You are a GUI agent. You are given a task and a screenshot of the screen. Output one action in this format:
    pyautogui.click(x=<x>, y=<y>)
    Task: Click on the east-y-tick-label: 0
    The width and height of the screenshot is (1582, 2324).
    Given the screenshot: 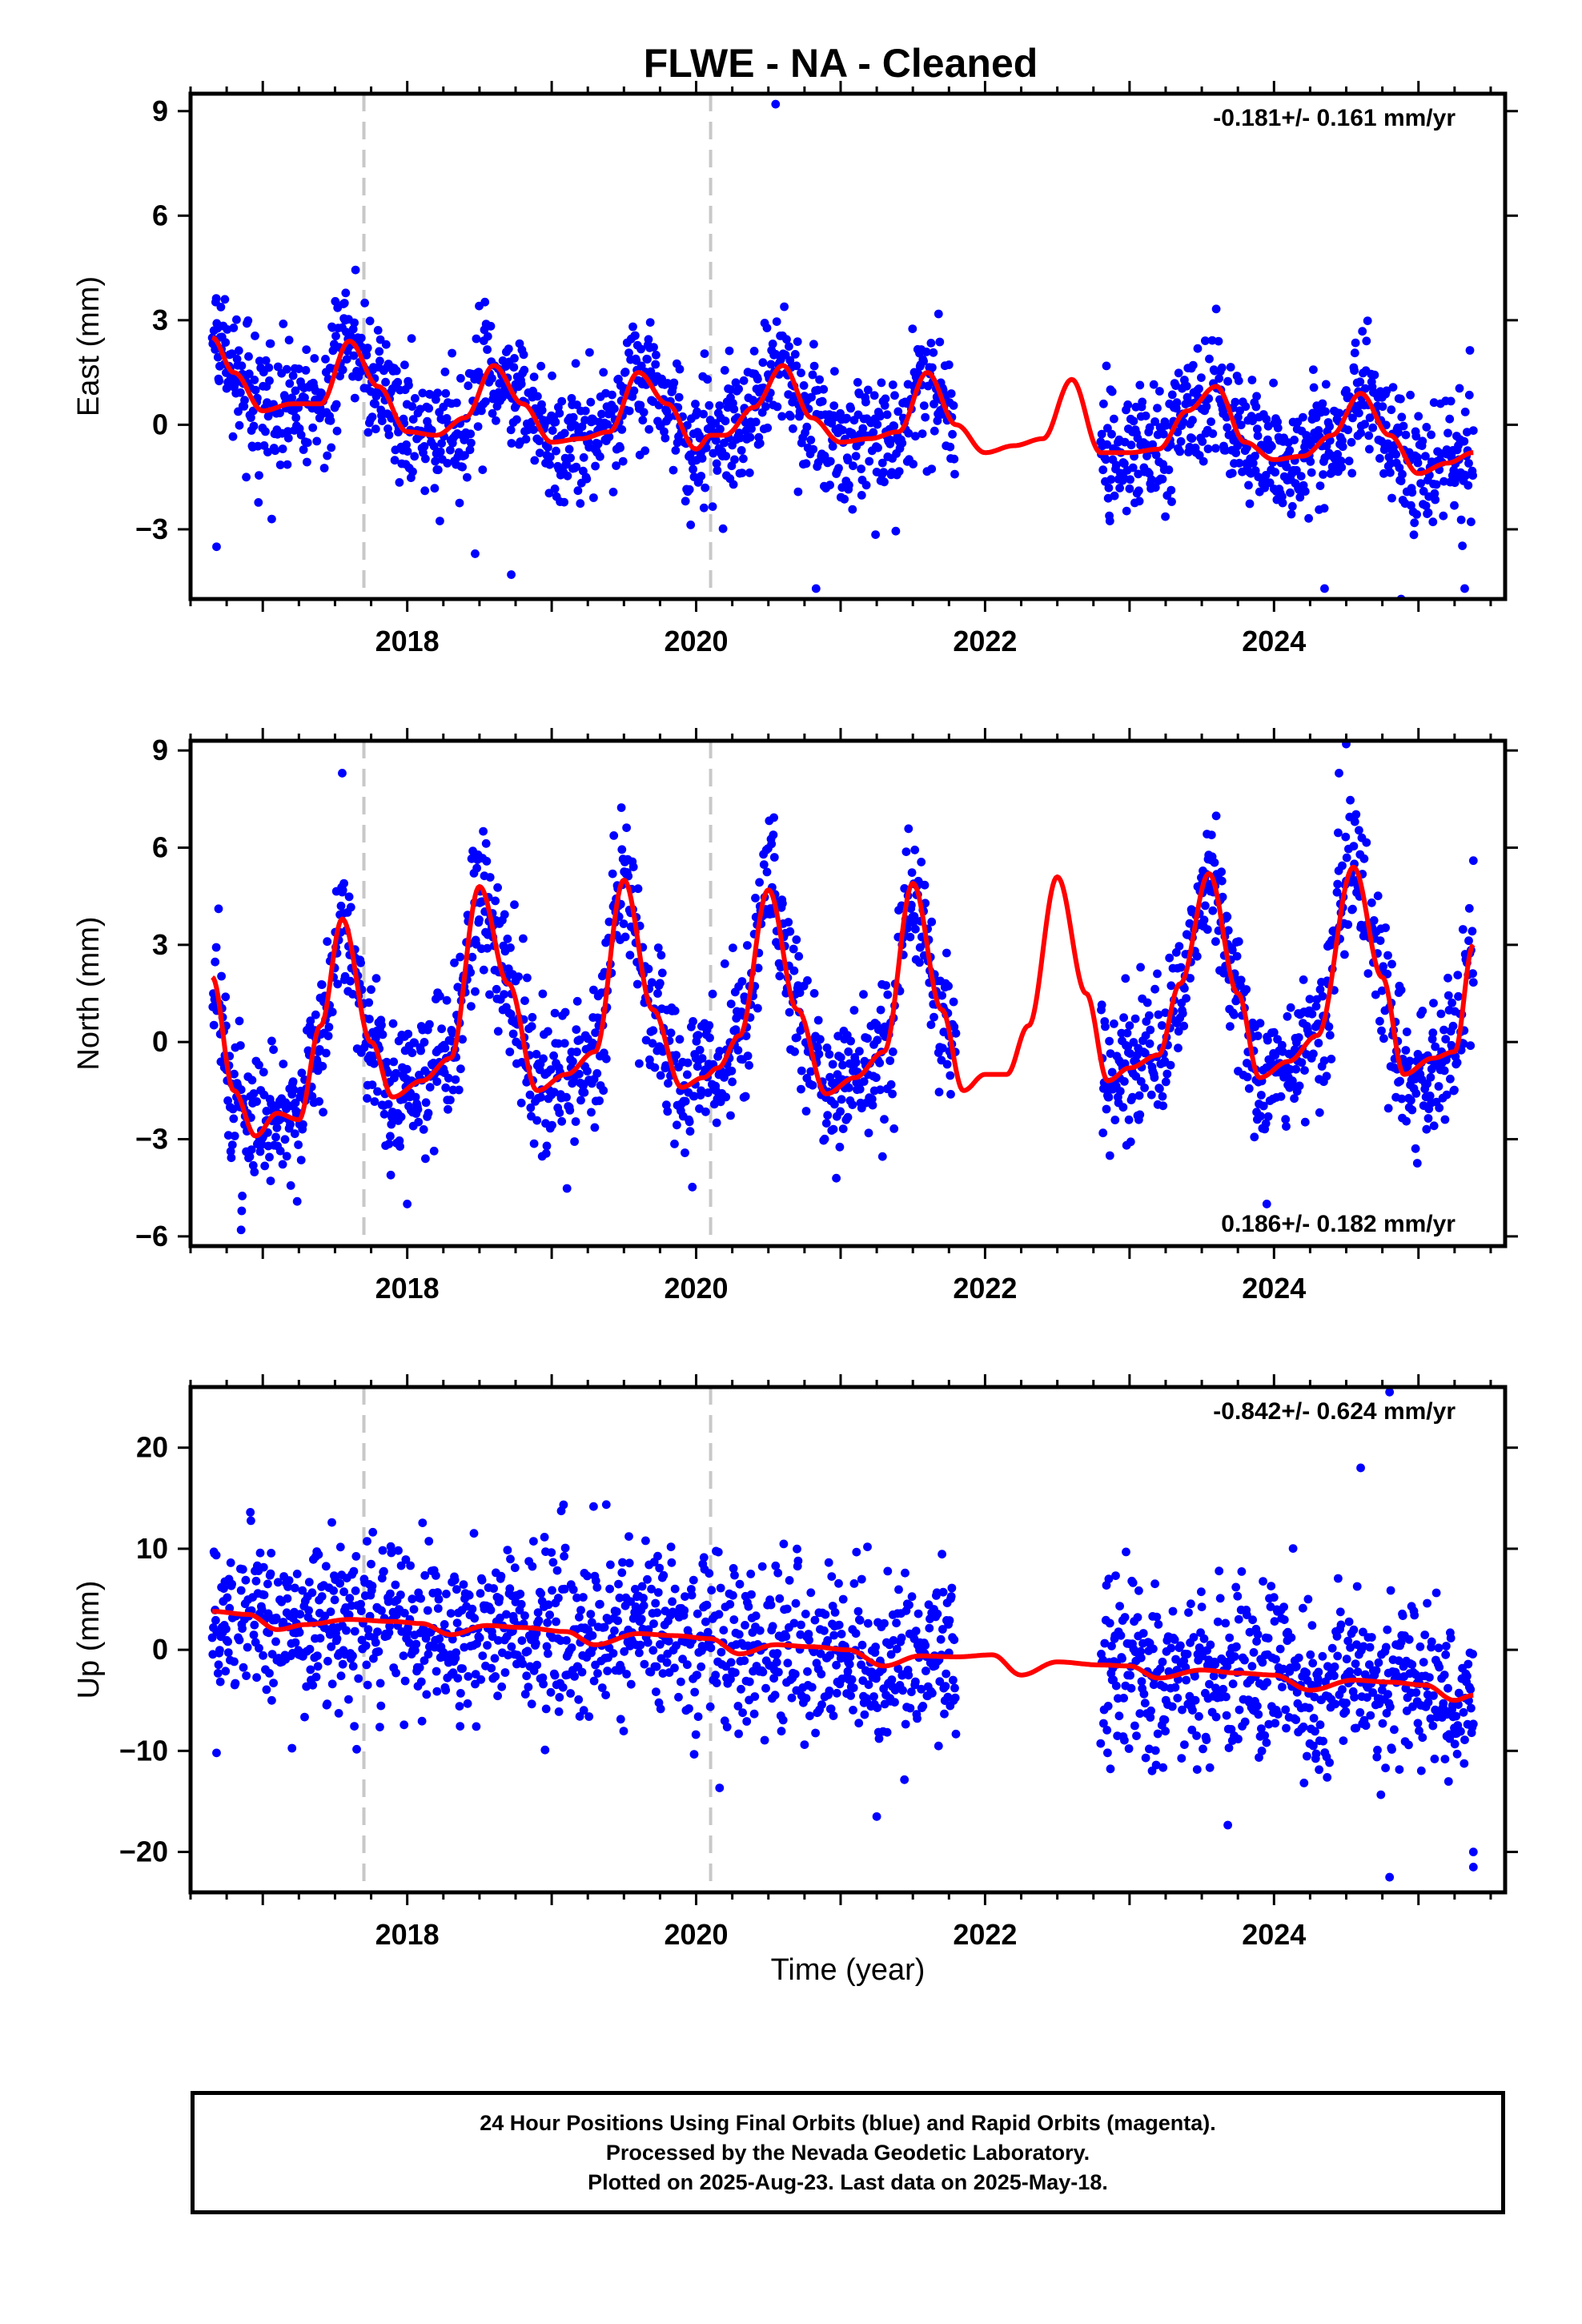 What is the action you would take?
    pyautogui.click(x=160, y=424)
    